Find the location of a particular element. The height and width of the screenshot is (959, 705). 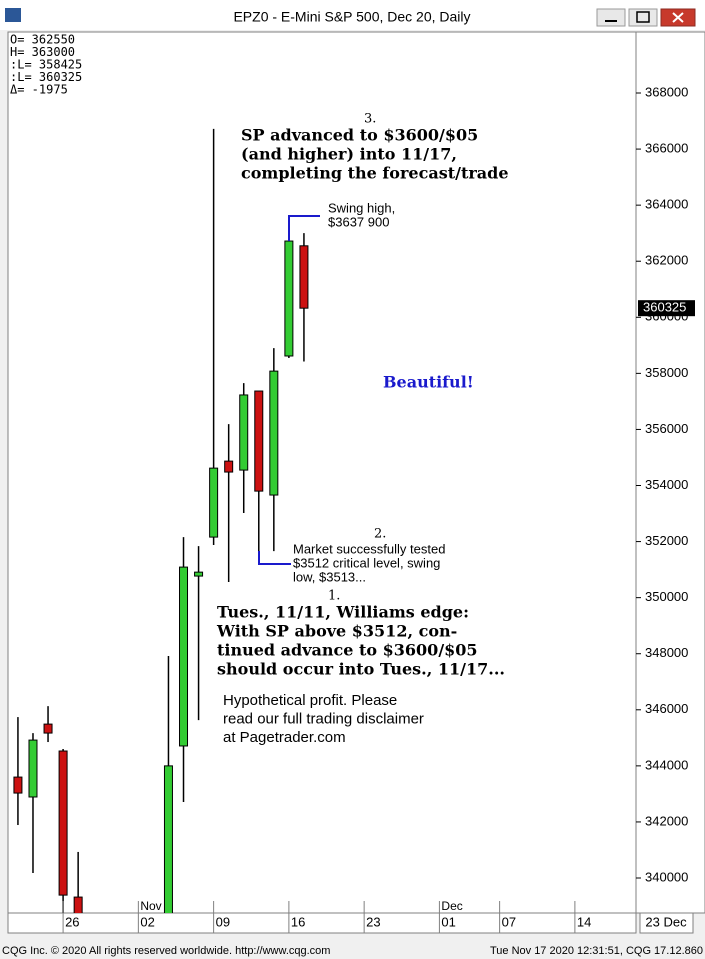

x-tick-label: 26 is located at coordinates (72, 921).